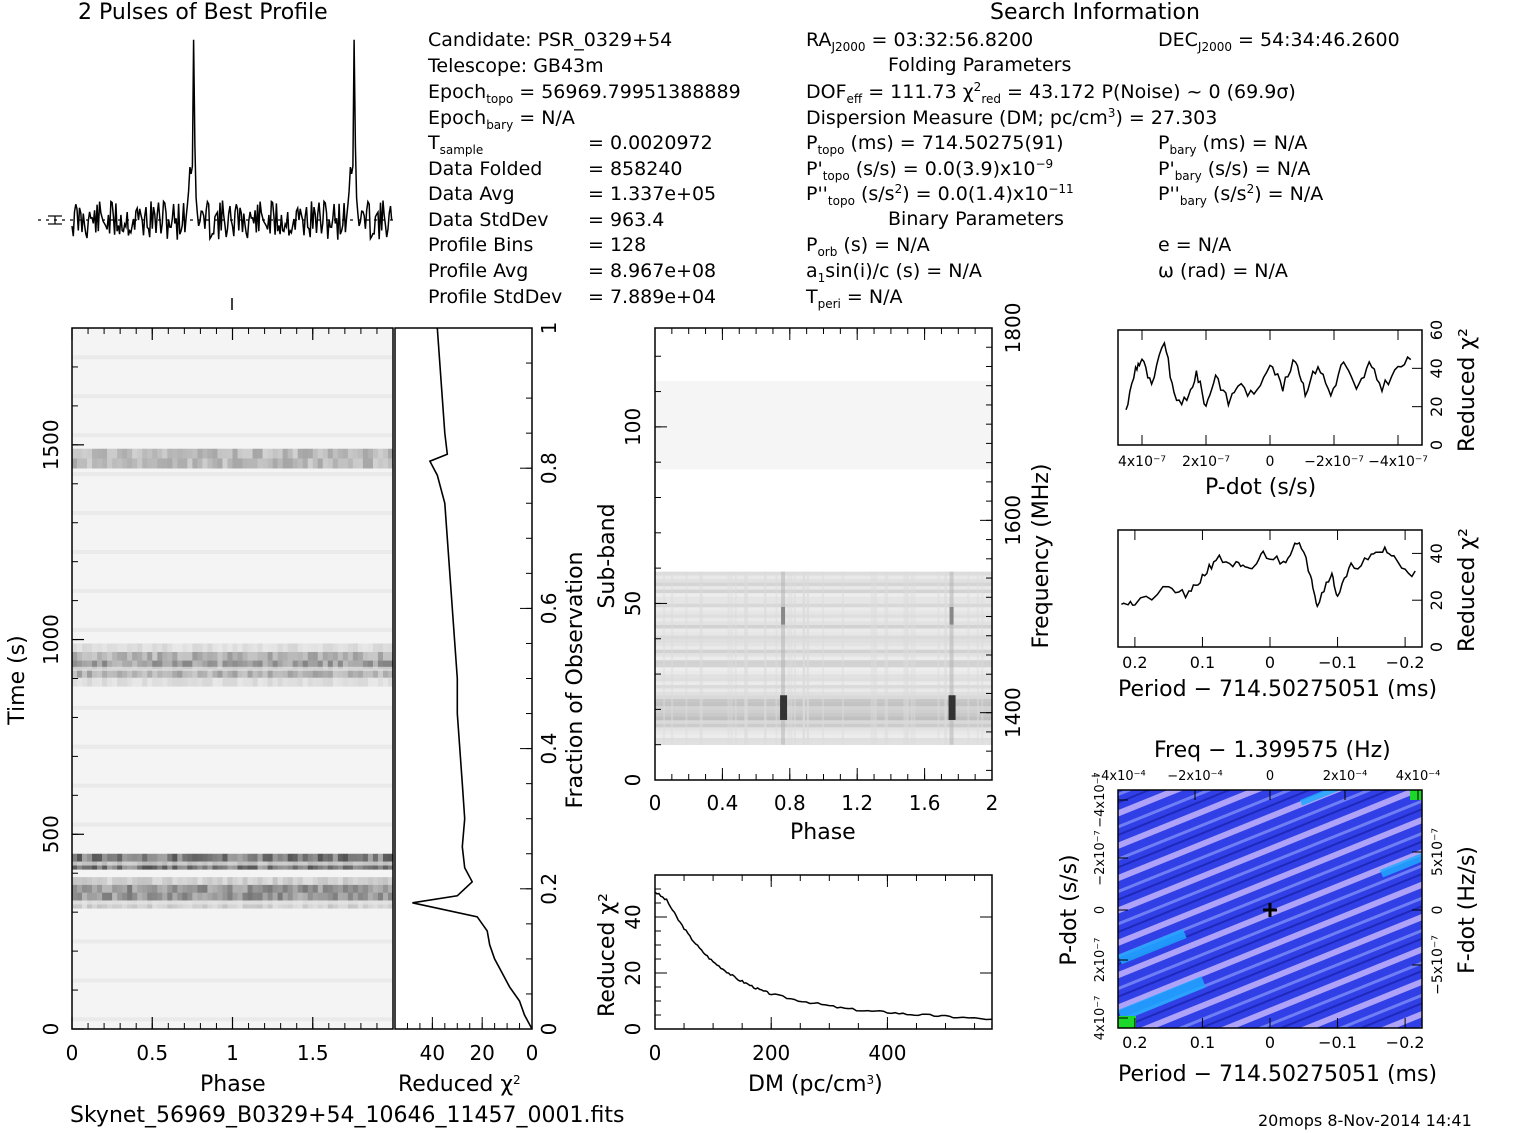 The image size is (1513, 1133). Describe the element at coordinates (635, 169) in the screenshot. I see `info-value: = 858240` at that location.